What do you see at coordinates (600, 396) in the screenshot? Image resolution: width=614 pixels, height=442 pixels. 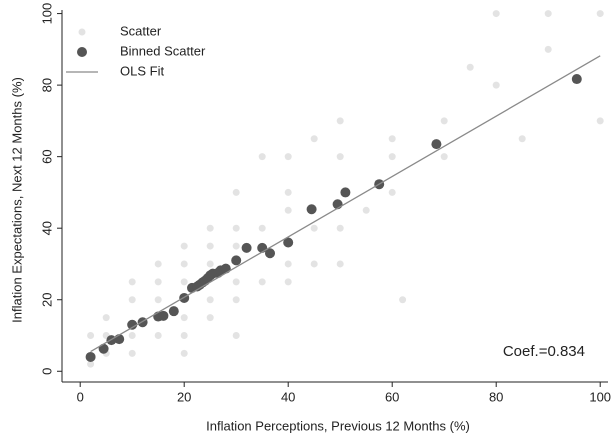 I see `x-tick-label: 100` at bounding box center [600, 396].